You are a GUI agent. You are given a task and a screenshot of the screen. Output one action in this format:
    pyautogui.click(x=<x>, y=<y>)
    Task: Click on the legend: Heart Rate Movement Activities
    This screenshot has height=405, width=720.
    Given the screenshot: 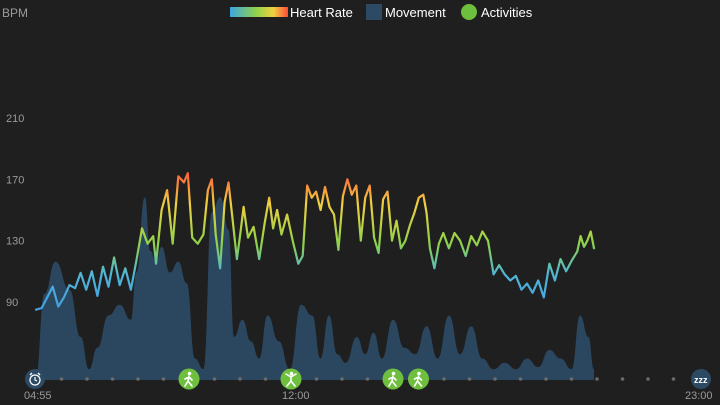 What is the action you would take?
    pyautogui.click(x=381, y=12)
    